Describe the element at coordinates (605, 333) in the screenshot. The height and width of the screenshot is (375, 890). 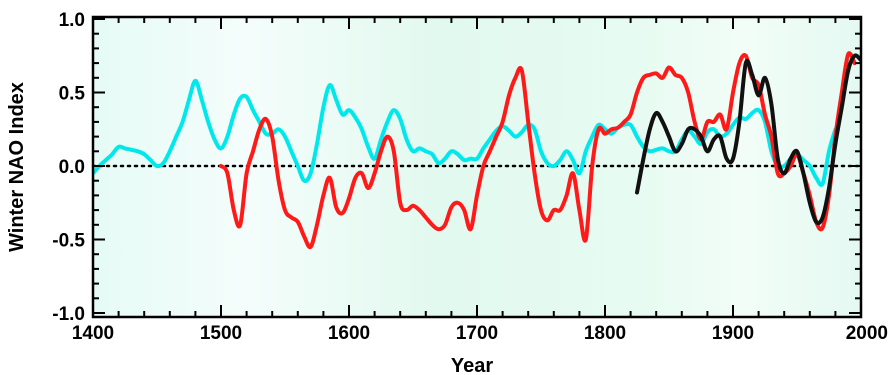
I see `x-tick-label: 1800` at that location.